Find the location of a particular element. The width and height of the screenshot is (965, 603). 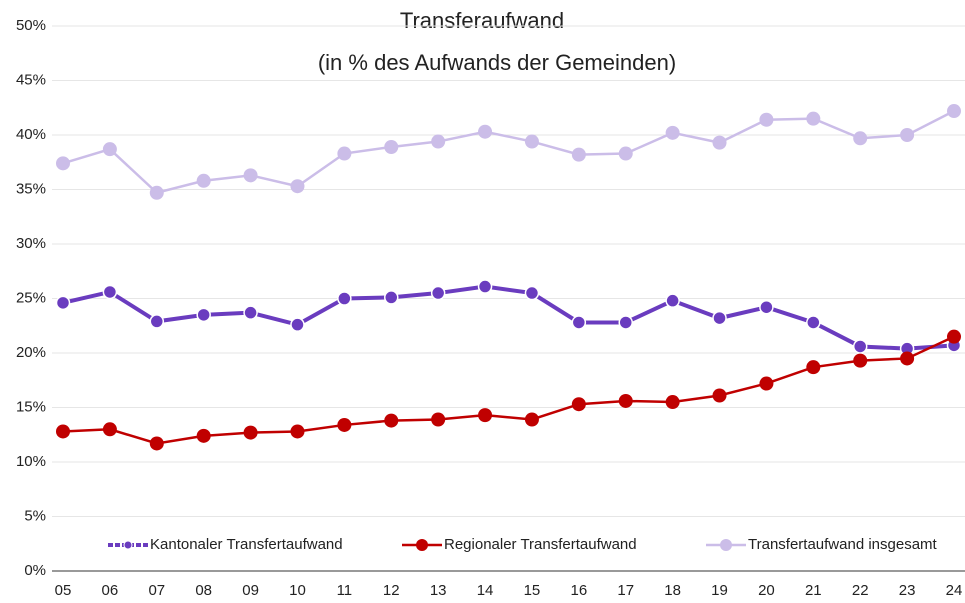

x-tick-label: 18 is located at coordinates (672, 590).